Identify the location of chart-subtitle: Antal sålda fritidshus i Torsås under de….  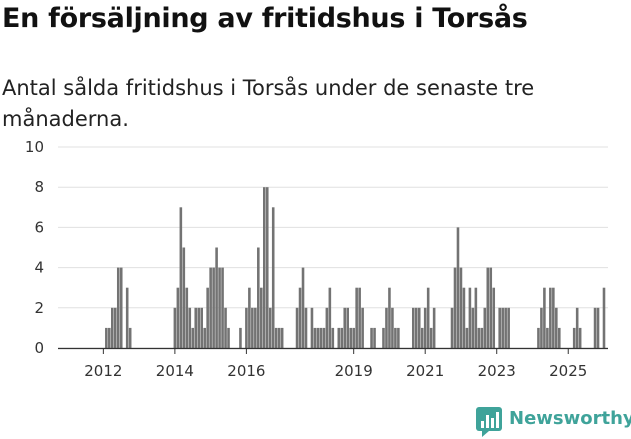
(268, 103).